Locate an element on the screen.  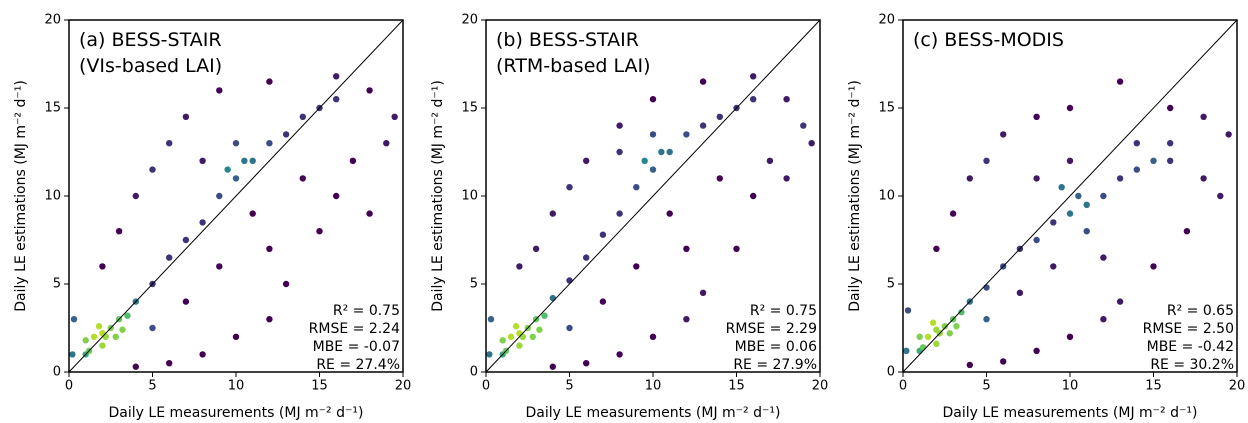
panel-title: (a) BESS-STAIR is located at coordinates (150, 40).